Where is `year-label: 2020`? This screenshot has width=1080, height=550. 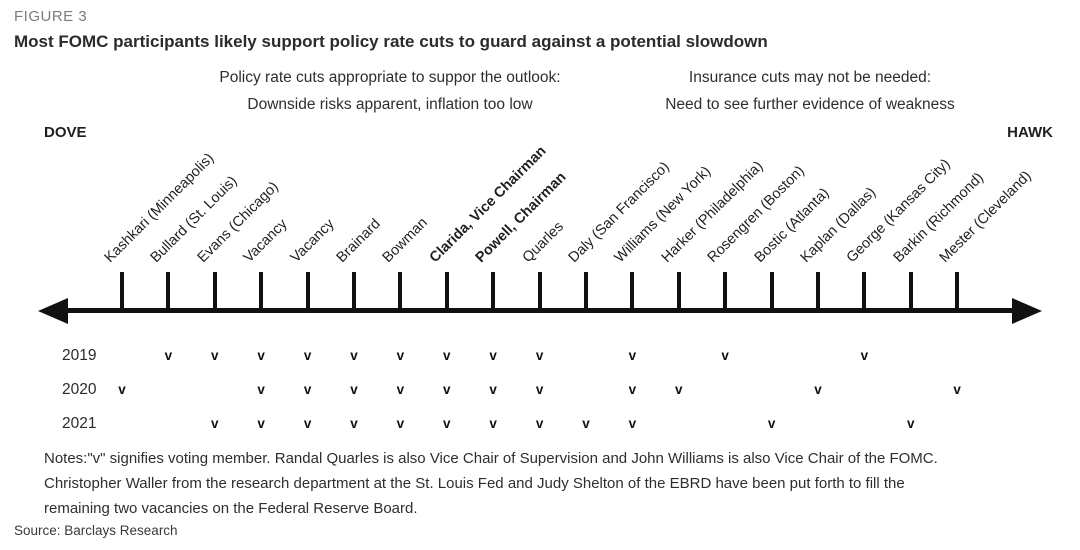
year-label: 2020 is located at coordinates (79, 389).